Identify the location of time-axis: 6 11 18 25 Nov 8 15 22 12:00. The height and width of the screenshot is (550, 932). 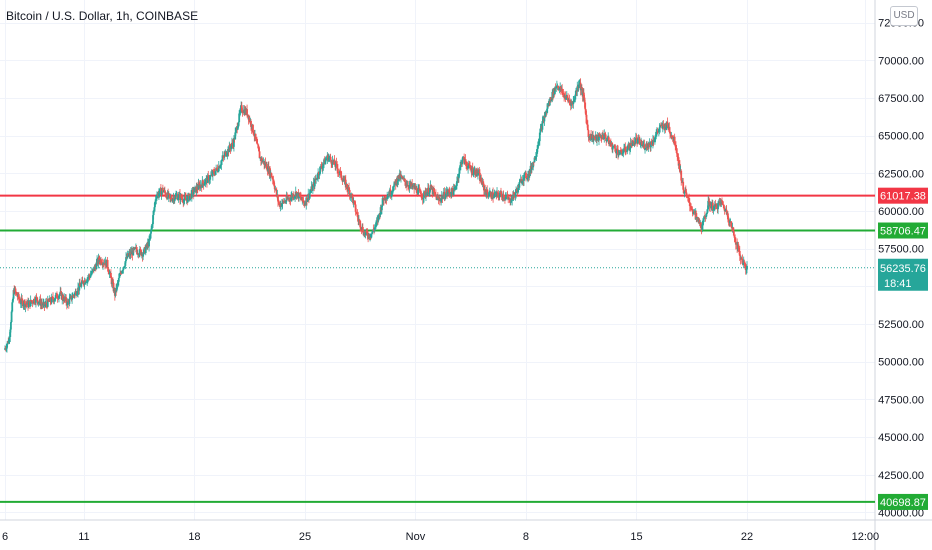
(440, 537).